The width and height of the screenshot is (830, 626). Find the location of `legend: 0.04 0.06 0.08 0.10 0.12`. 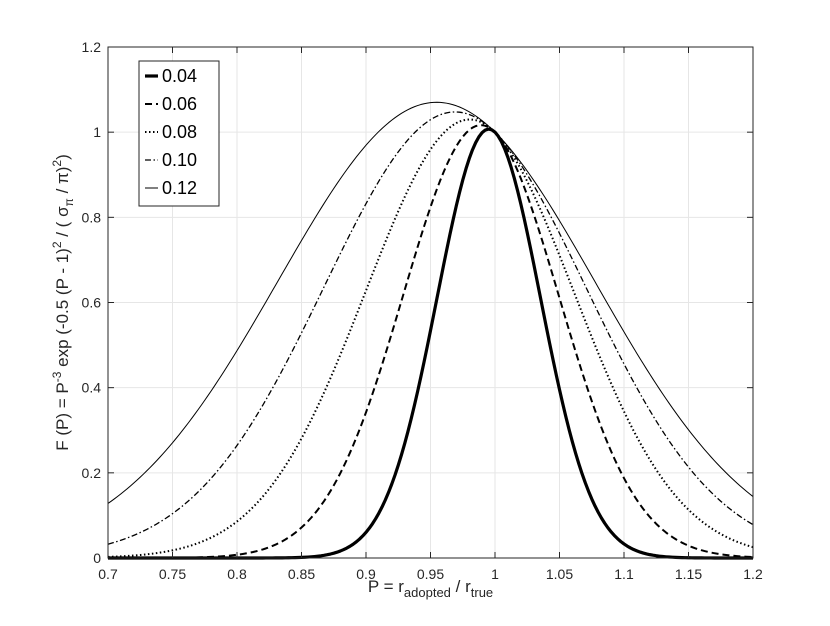

legend: 0.04 0.06 0.08 0.10 0.12 is located at coordinates (179, 133).